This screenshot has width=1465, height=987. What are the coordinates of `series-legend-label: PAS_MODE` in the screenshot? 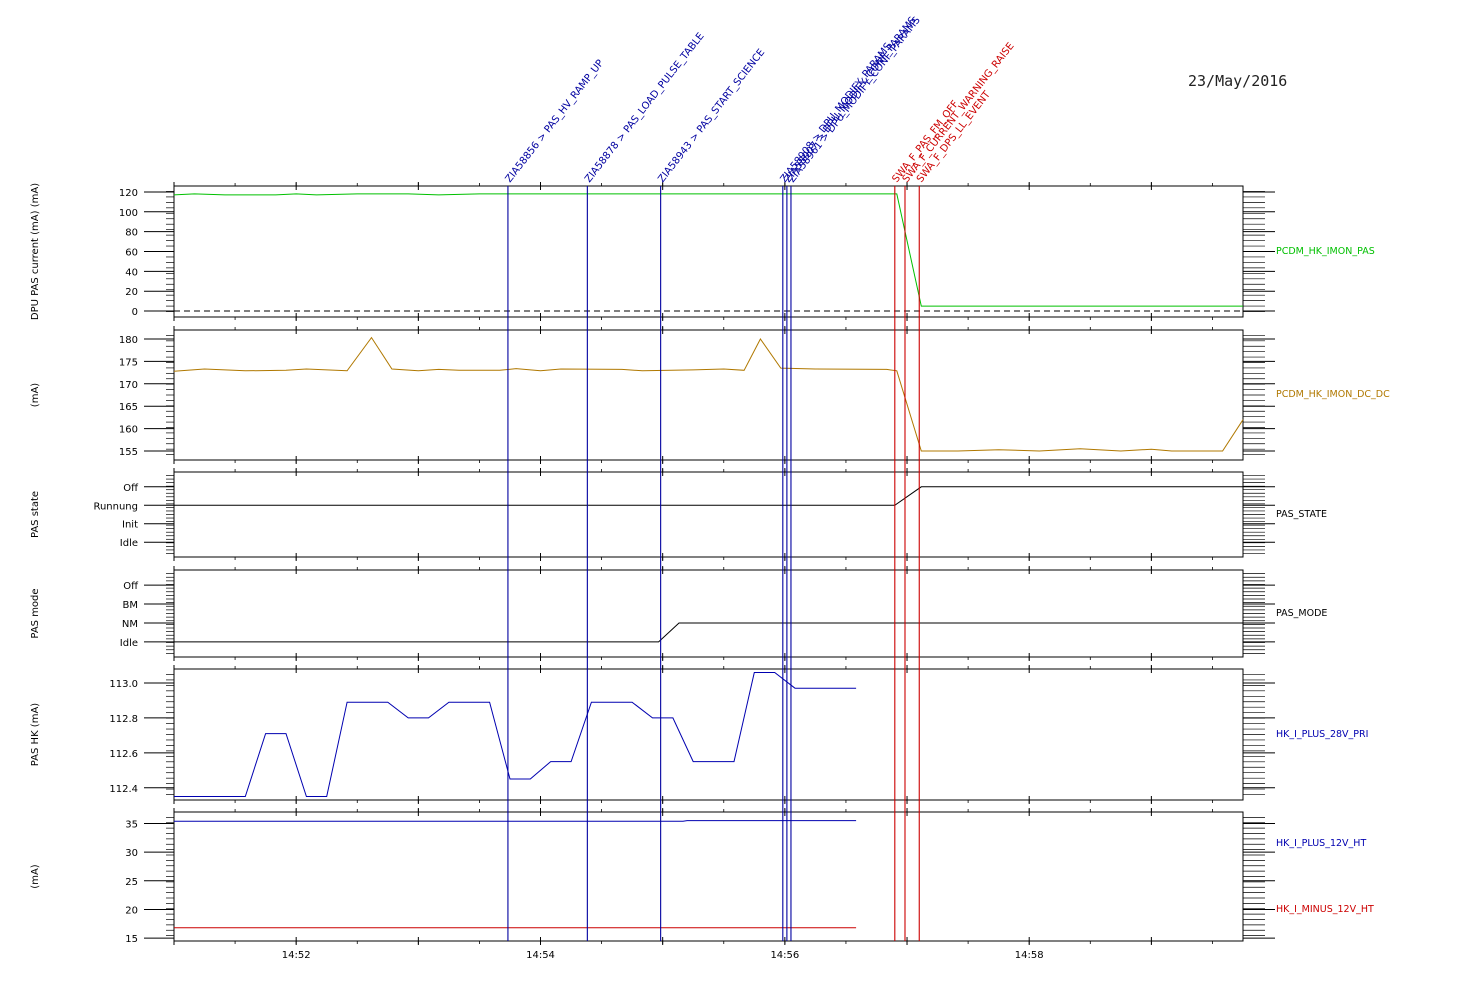 It's located at (1301, 613).